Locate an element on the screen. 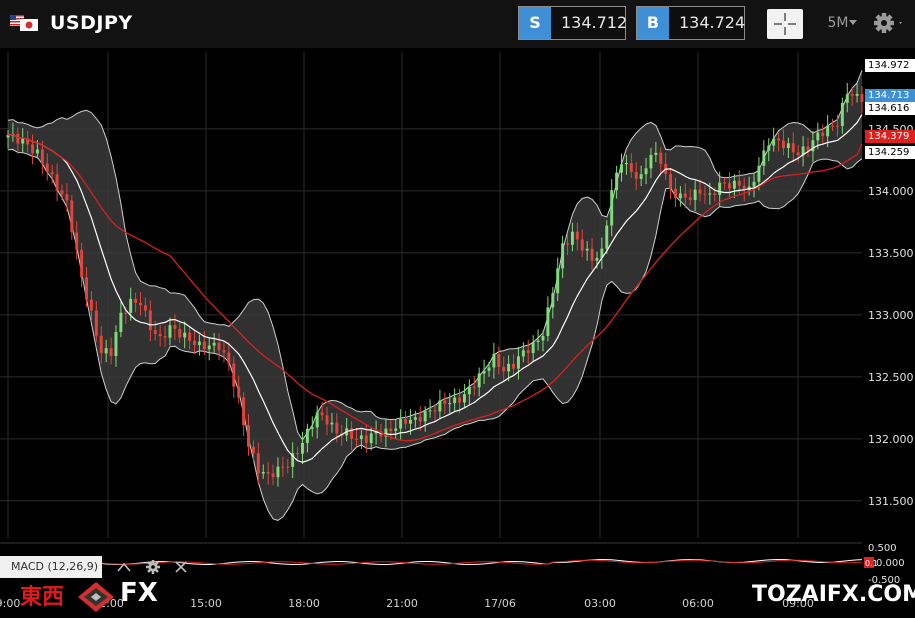 The height and width of the screenshot is (618, 915). crosshair-icon is located at coordinates (785, 24).